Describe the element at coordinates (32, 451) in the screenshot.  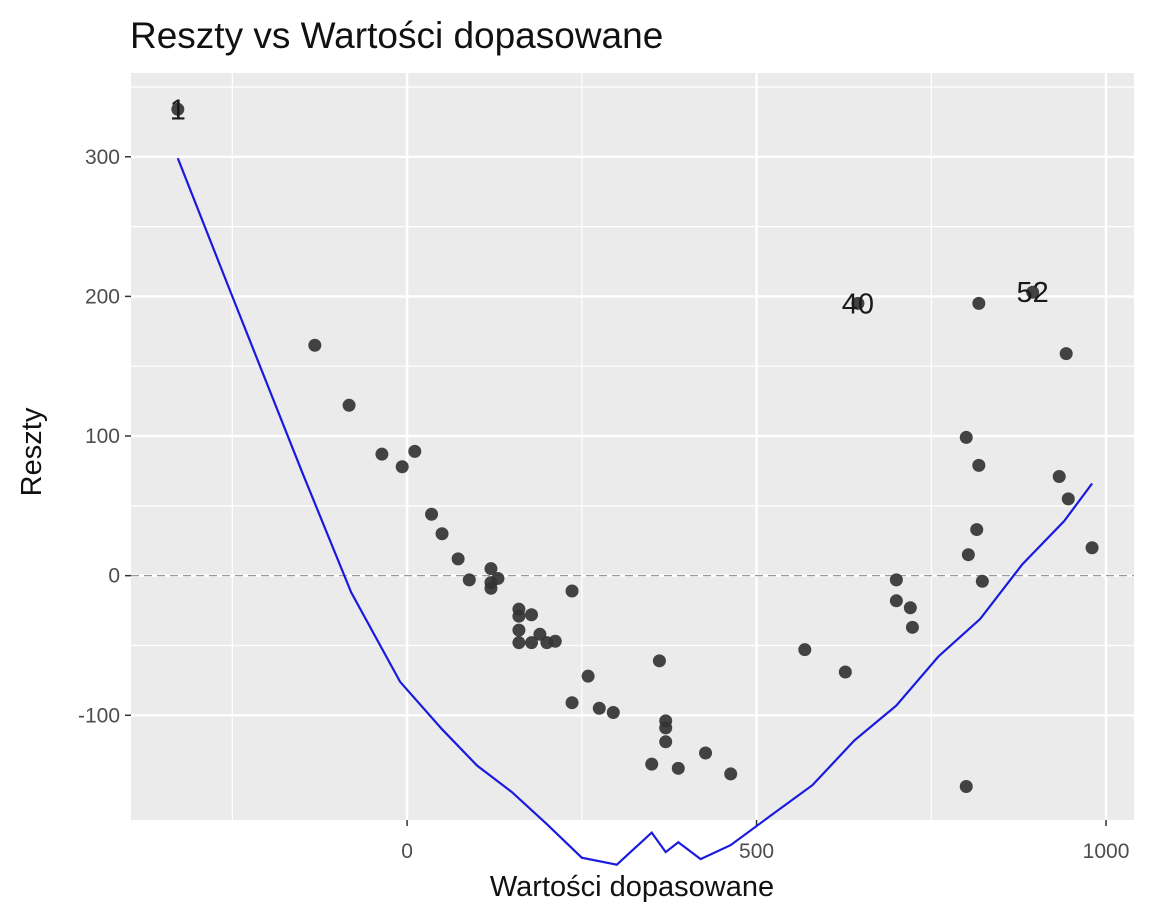
I see `y-axis-title: Reszty` at that location.